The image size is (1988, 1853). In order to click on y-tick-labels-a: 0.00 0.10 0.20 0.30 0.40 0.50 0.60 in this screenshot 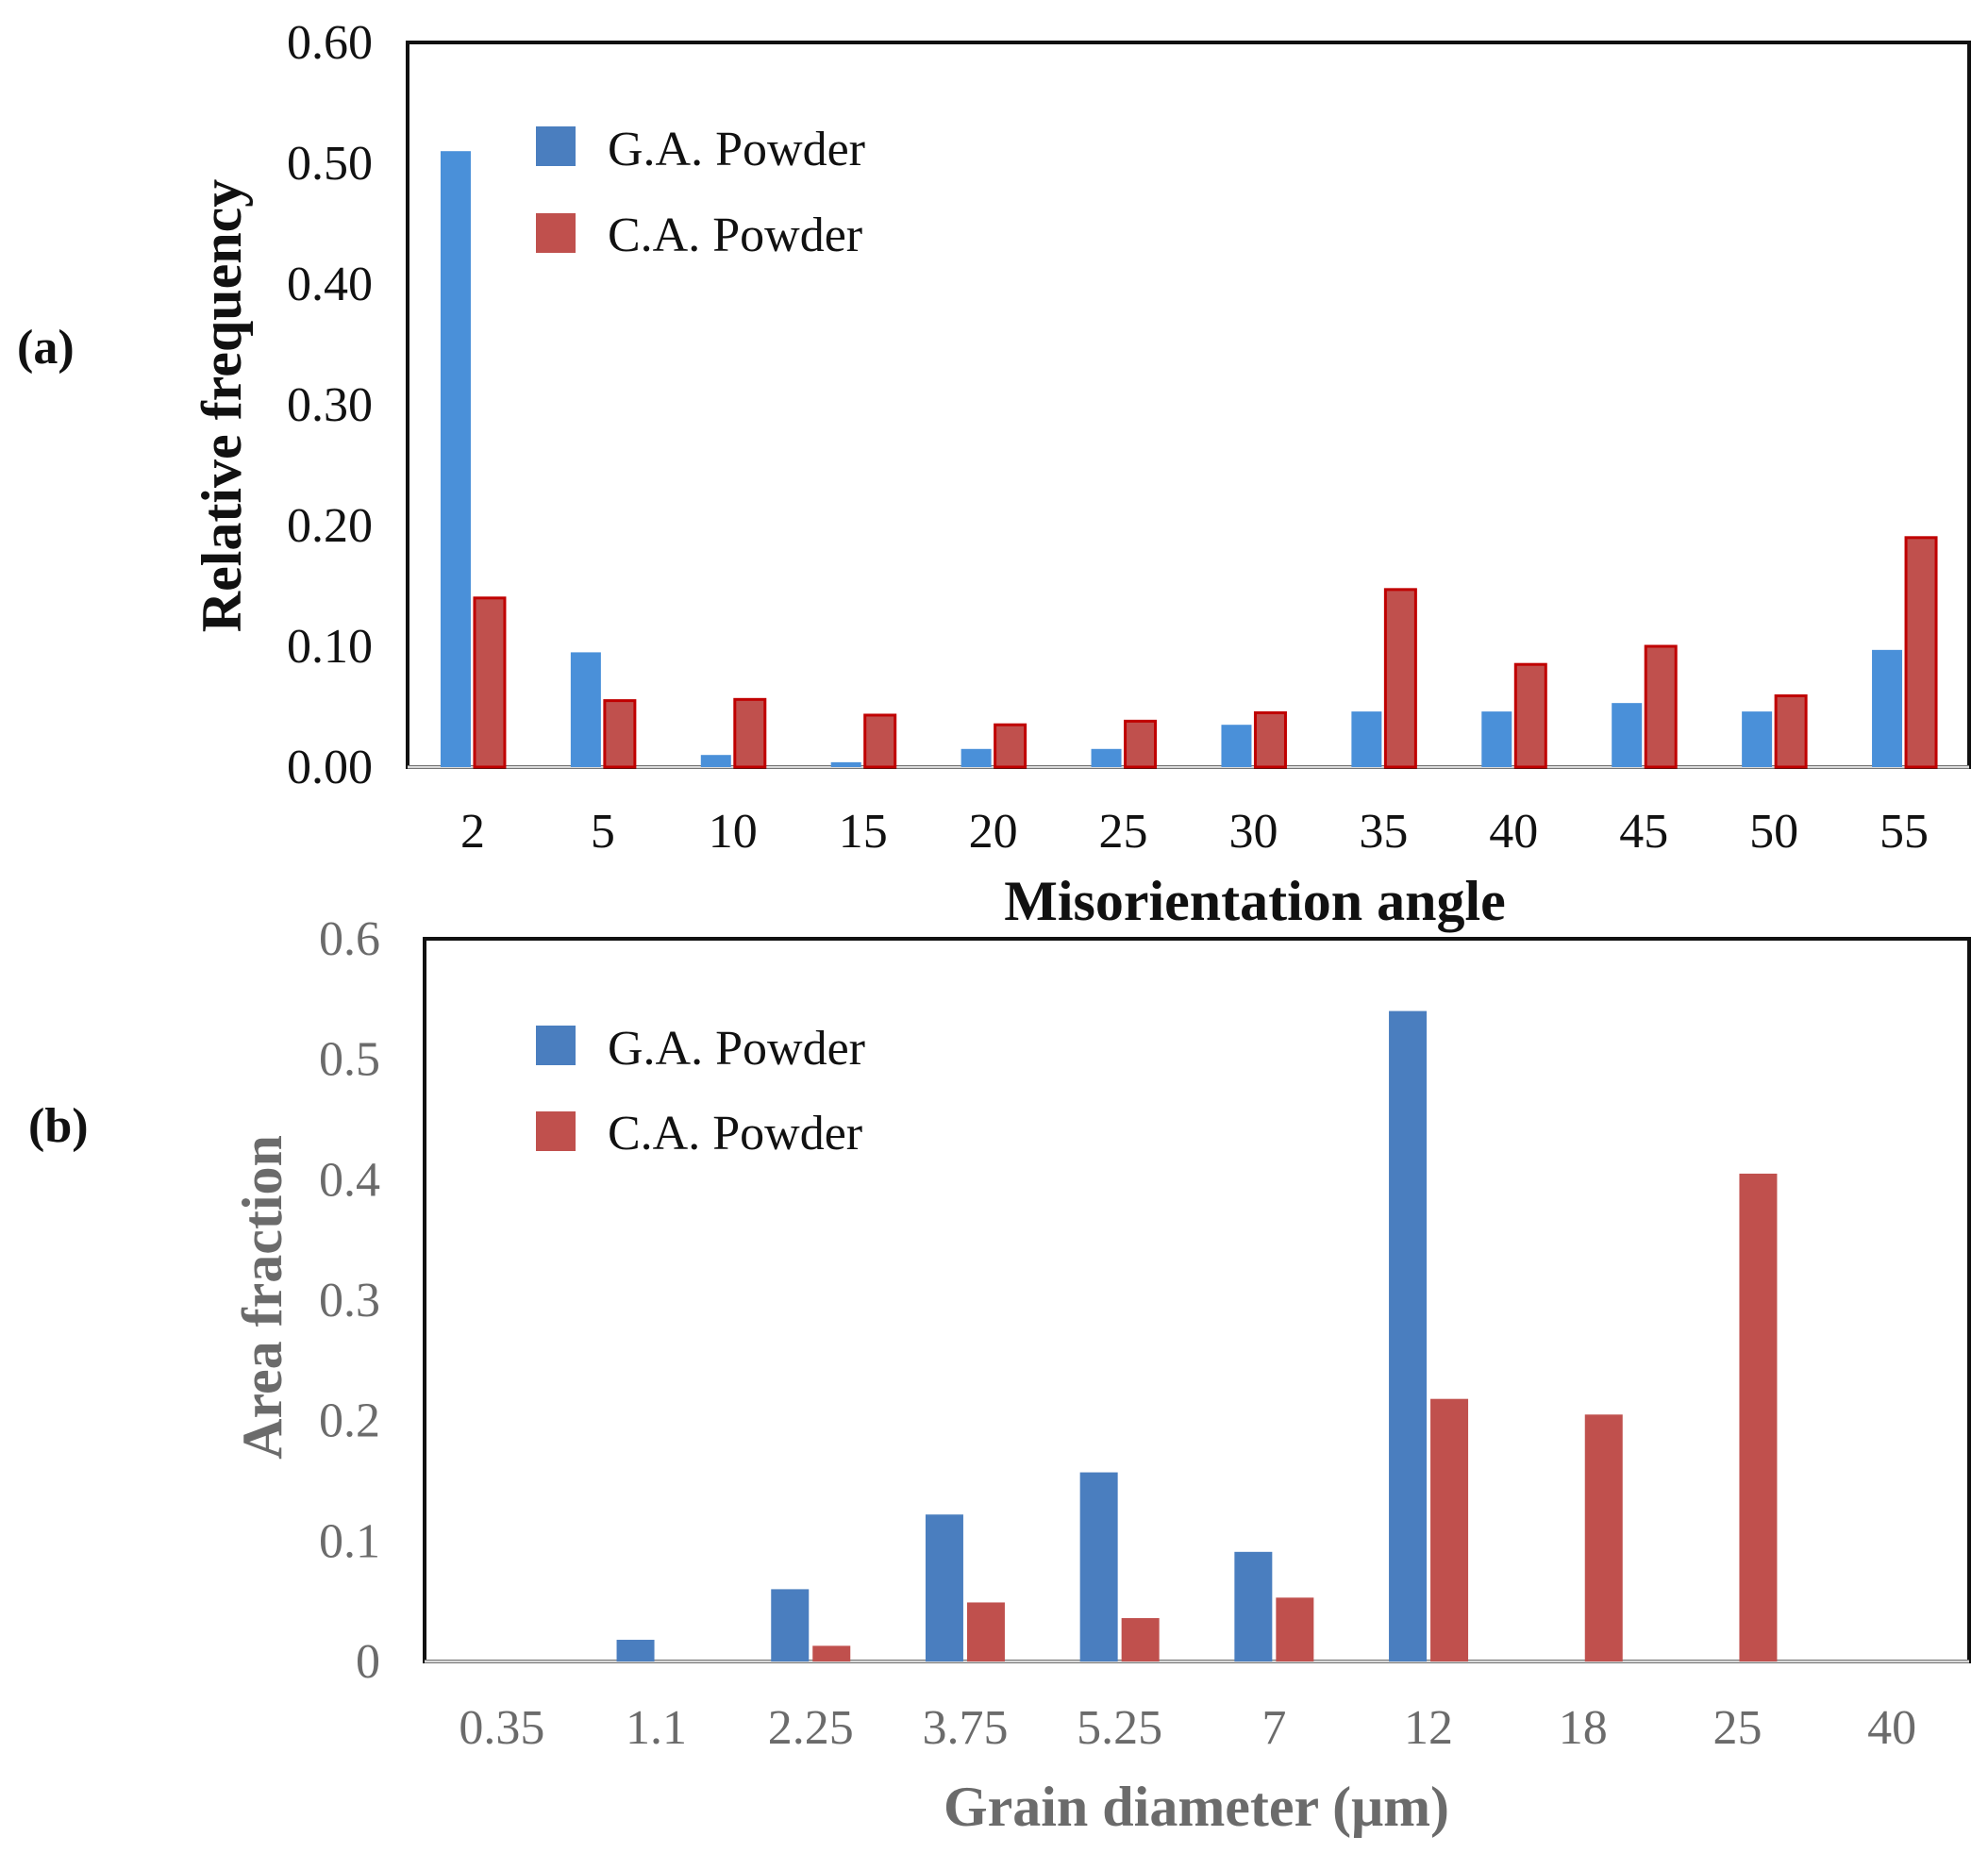, I will do `click(330, 405)`.